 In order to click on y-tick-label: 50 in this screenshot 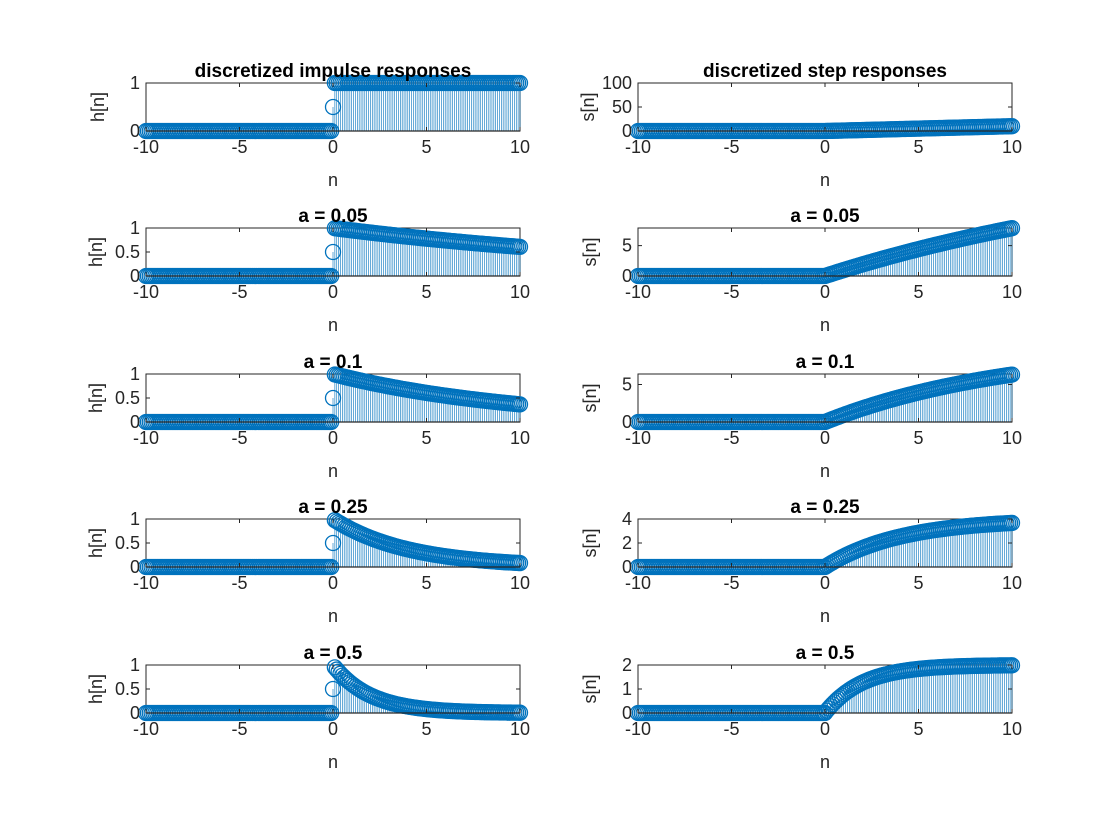, I will do `click(622, 107)`.